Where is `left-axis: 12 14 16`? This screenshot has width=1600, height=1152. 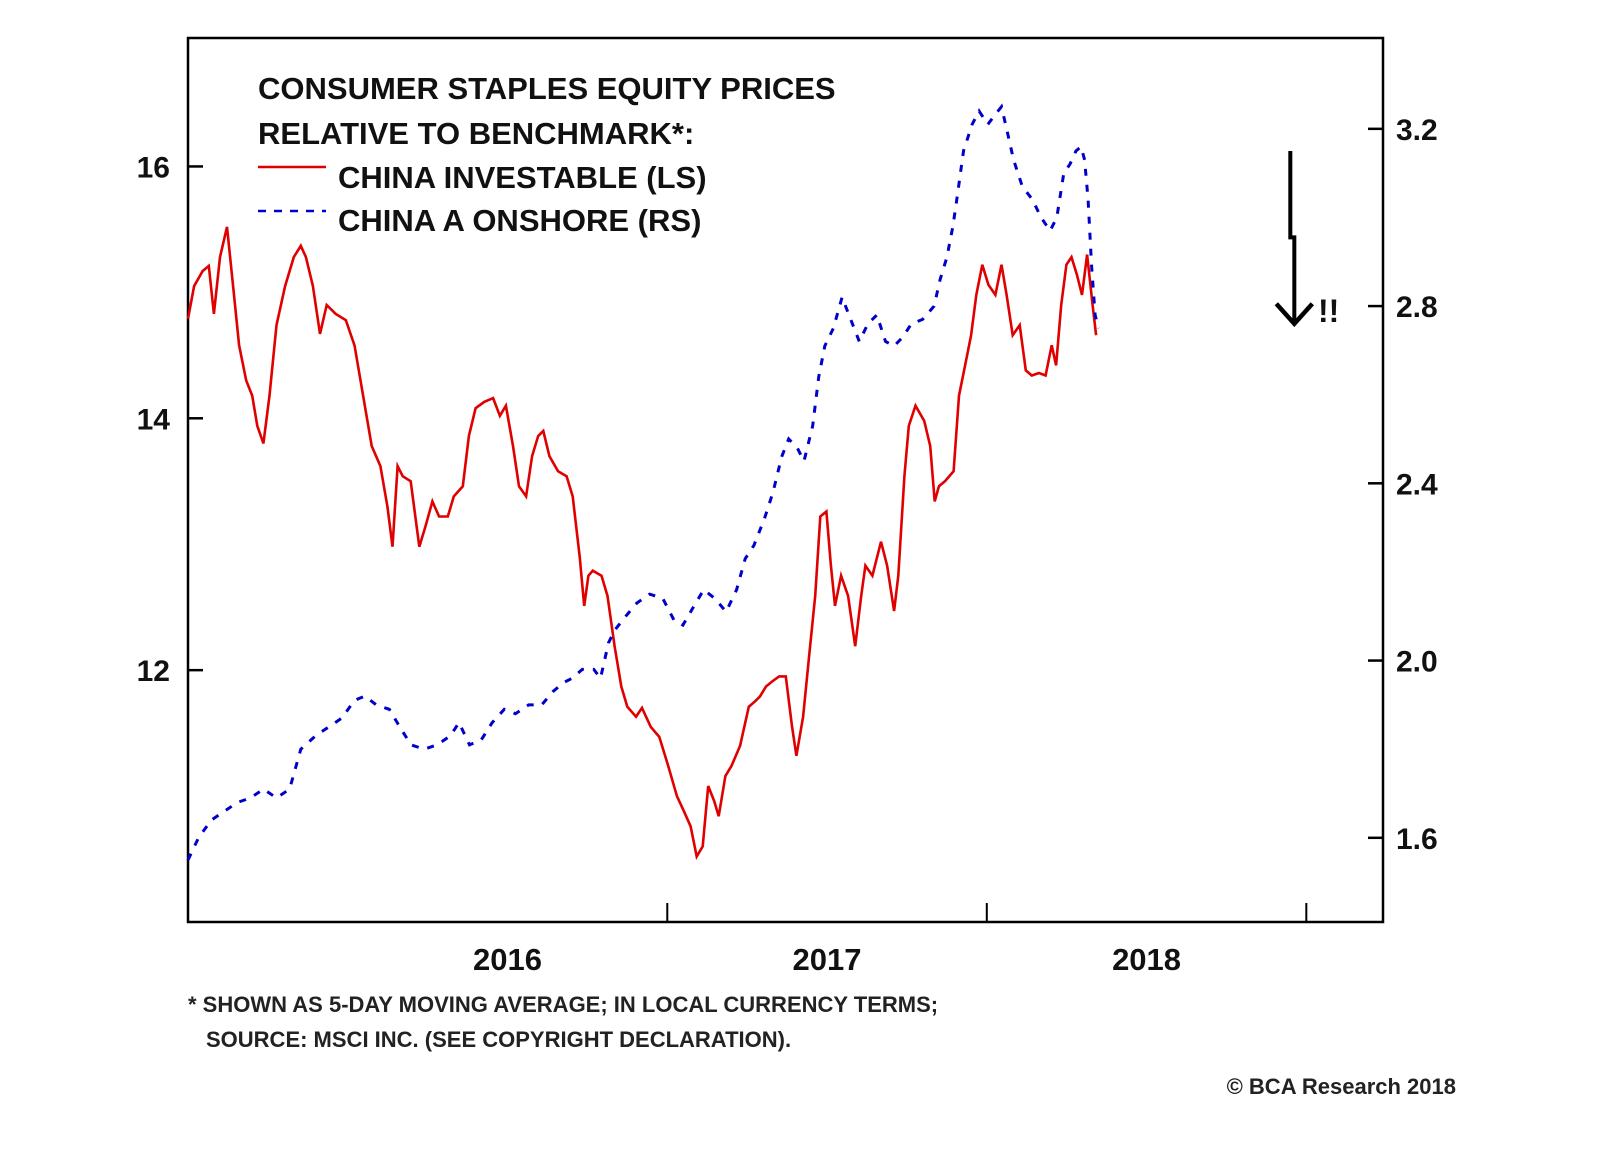 left-axis: 12 14 16 is located at coordinates (170, 419).